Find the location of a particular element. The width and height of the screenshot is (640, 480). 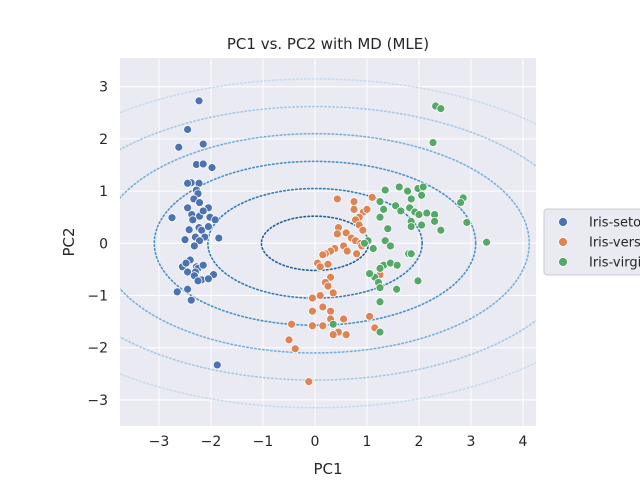

legend: Iris-setosa Iris-versicolor Iris-virginica is located at coordinates (591, 242).